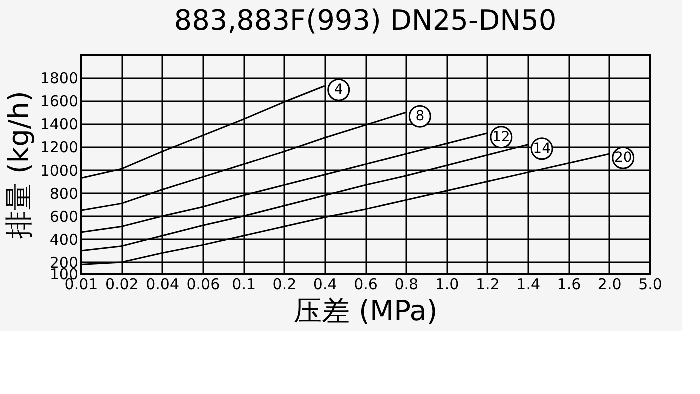  What do you see at coordinates (366, 285) in the screenshot?
I see `x-tick-label: 0.6` at bounding box center [366, 285].